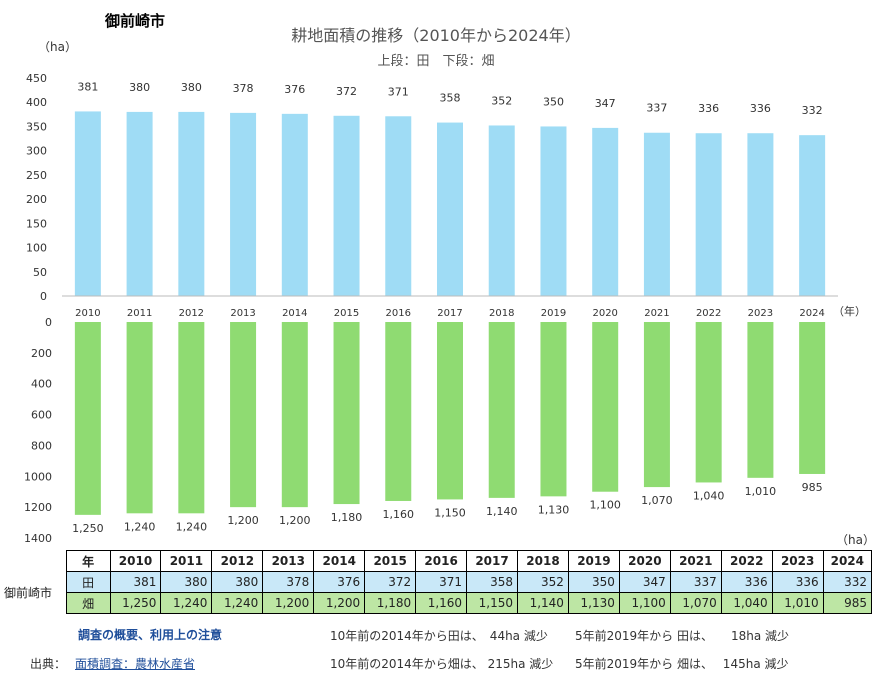 This screenshot has height=680, width=872. I want to click on table-header-year: 2020, so click(644, 561).